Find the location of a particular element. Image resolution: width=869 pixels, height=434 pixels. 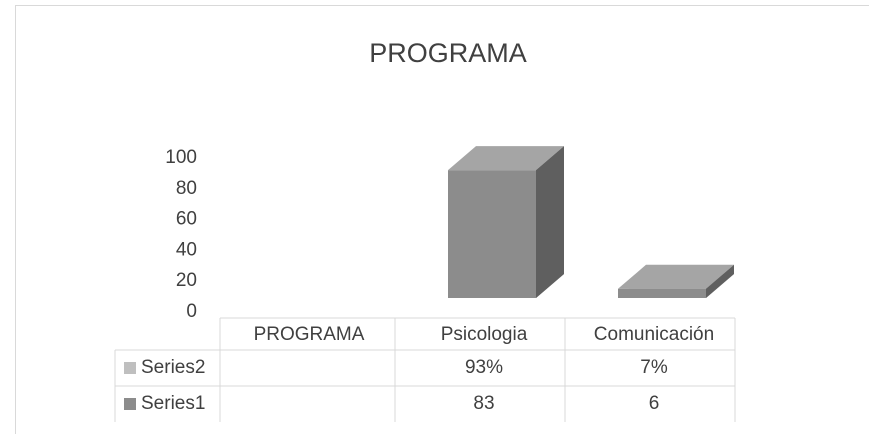

y-tick-label: 60 is located at coordinates (186, 219).